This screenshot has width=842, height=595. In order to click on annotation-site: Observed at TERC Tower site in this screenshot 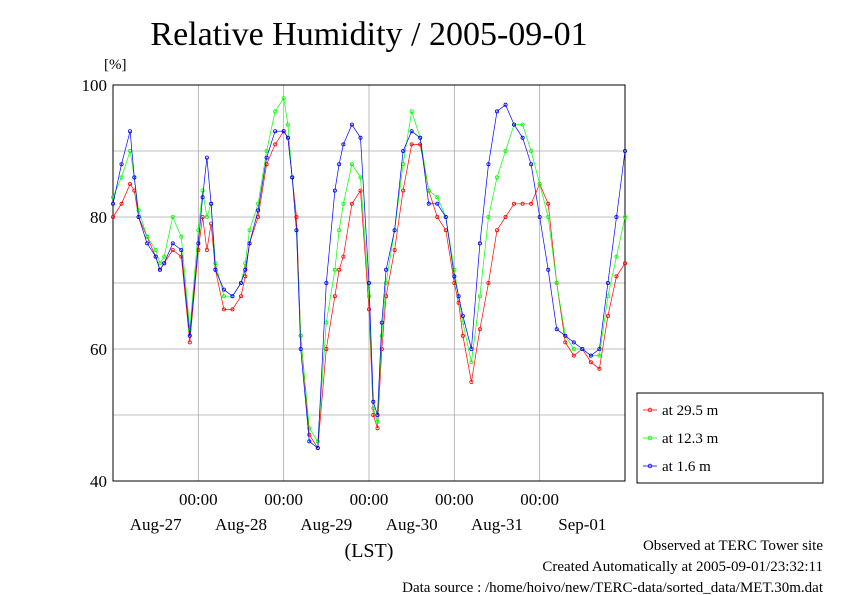, I will do `click(733, 546)`.